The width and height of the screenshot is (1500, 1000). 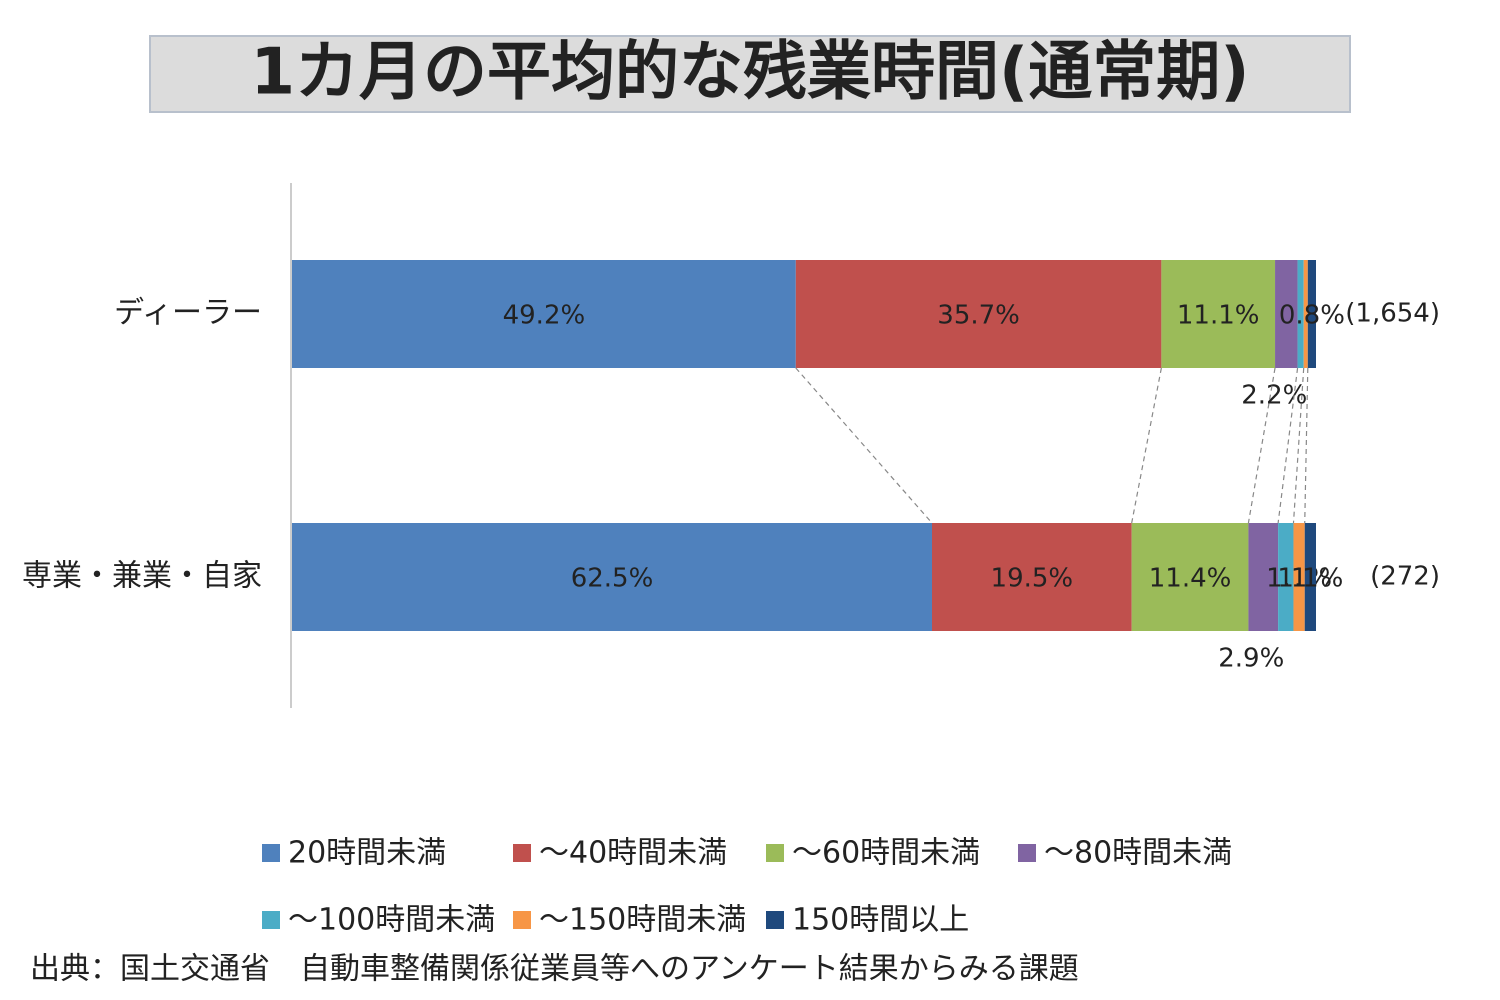 I want to click on value-label: 2.9%, so click(x=1251, y=659).